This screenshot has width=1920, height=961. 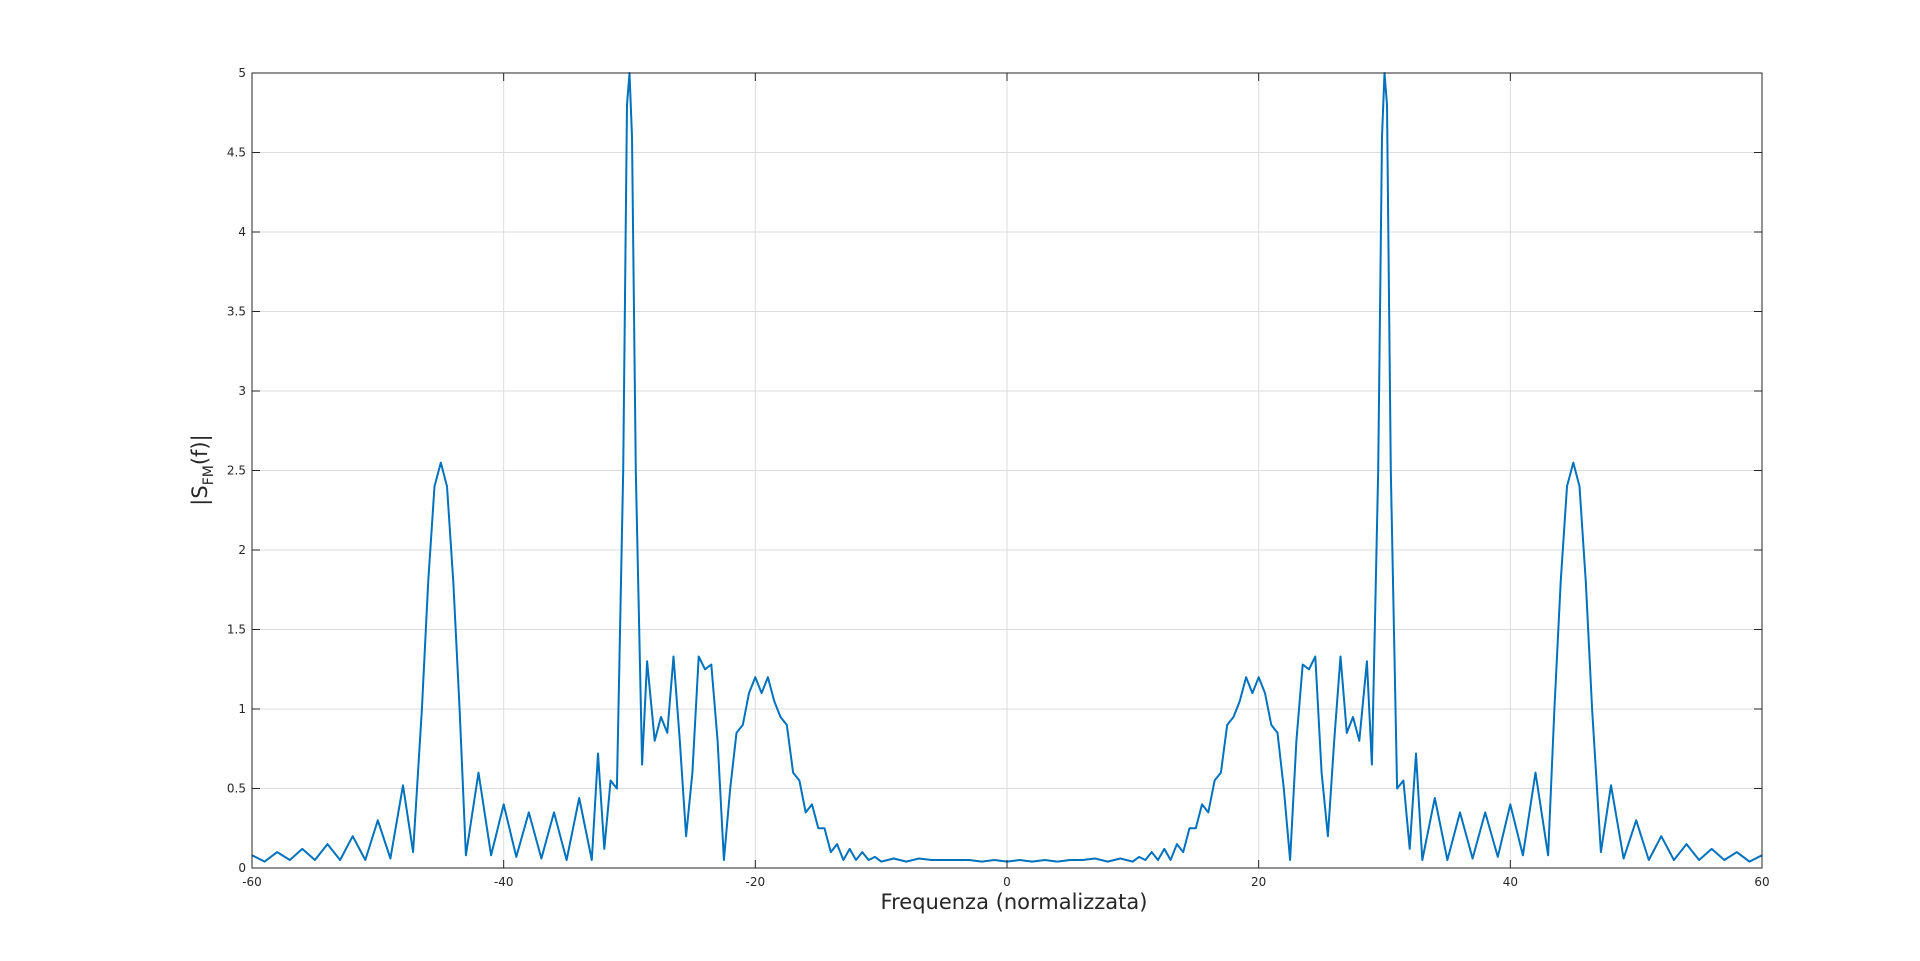 What do you see at coordinates (1014, 902) in the screenshot?
I see `x-axis-label: Frequenza (normalizzata)` at bounding box center [1014, 902].